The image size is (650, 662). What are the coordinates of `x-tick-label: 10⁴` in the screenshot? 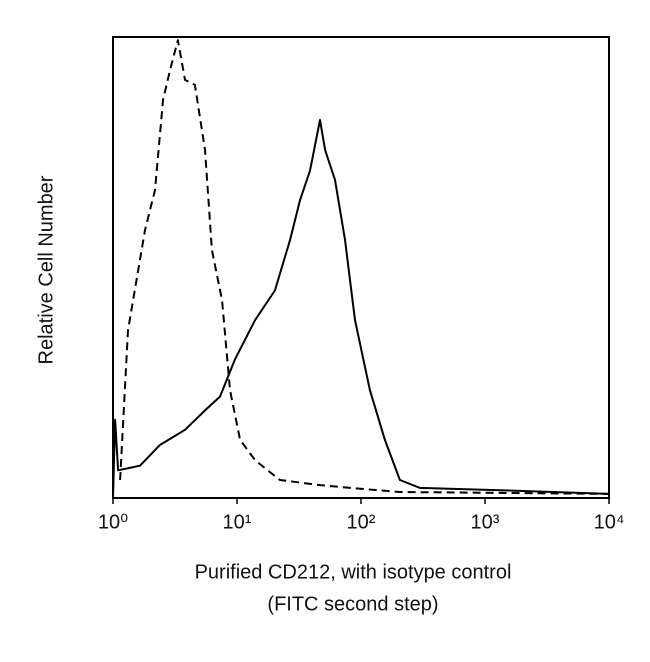 It's located at (609, 522).